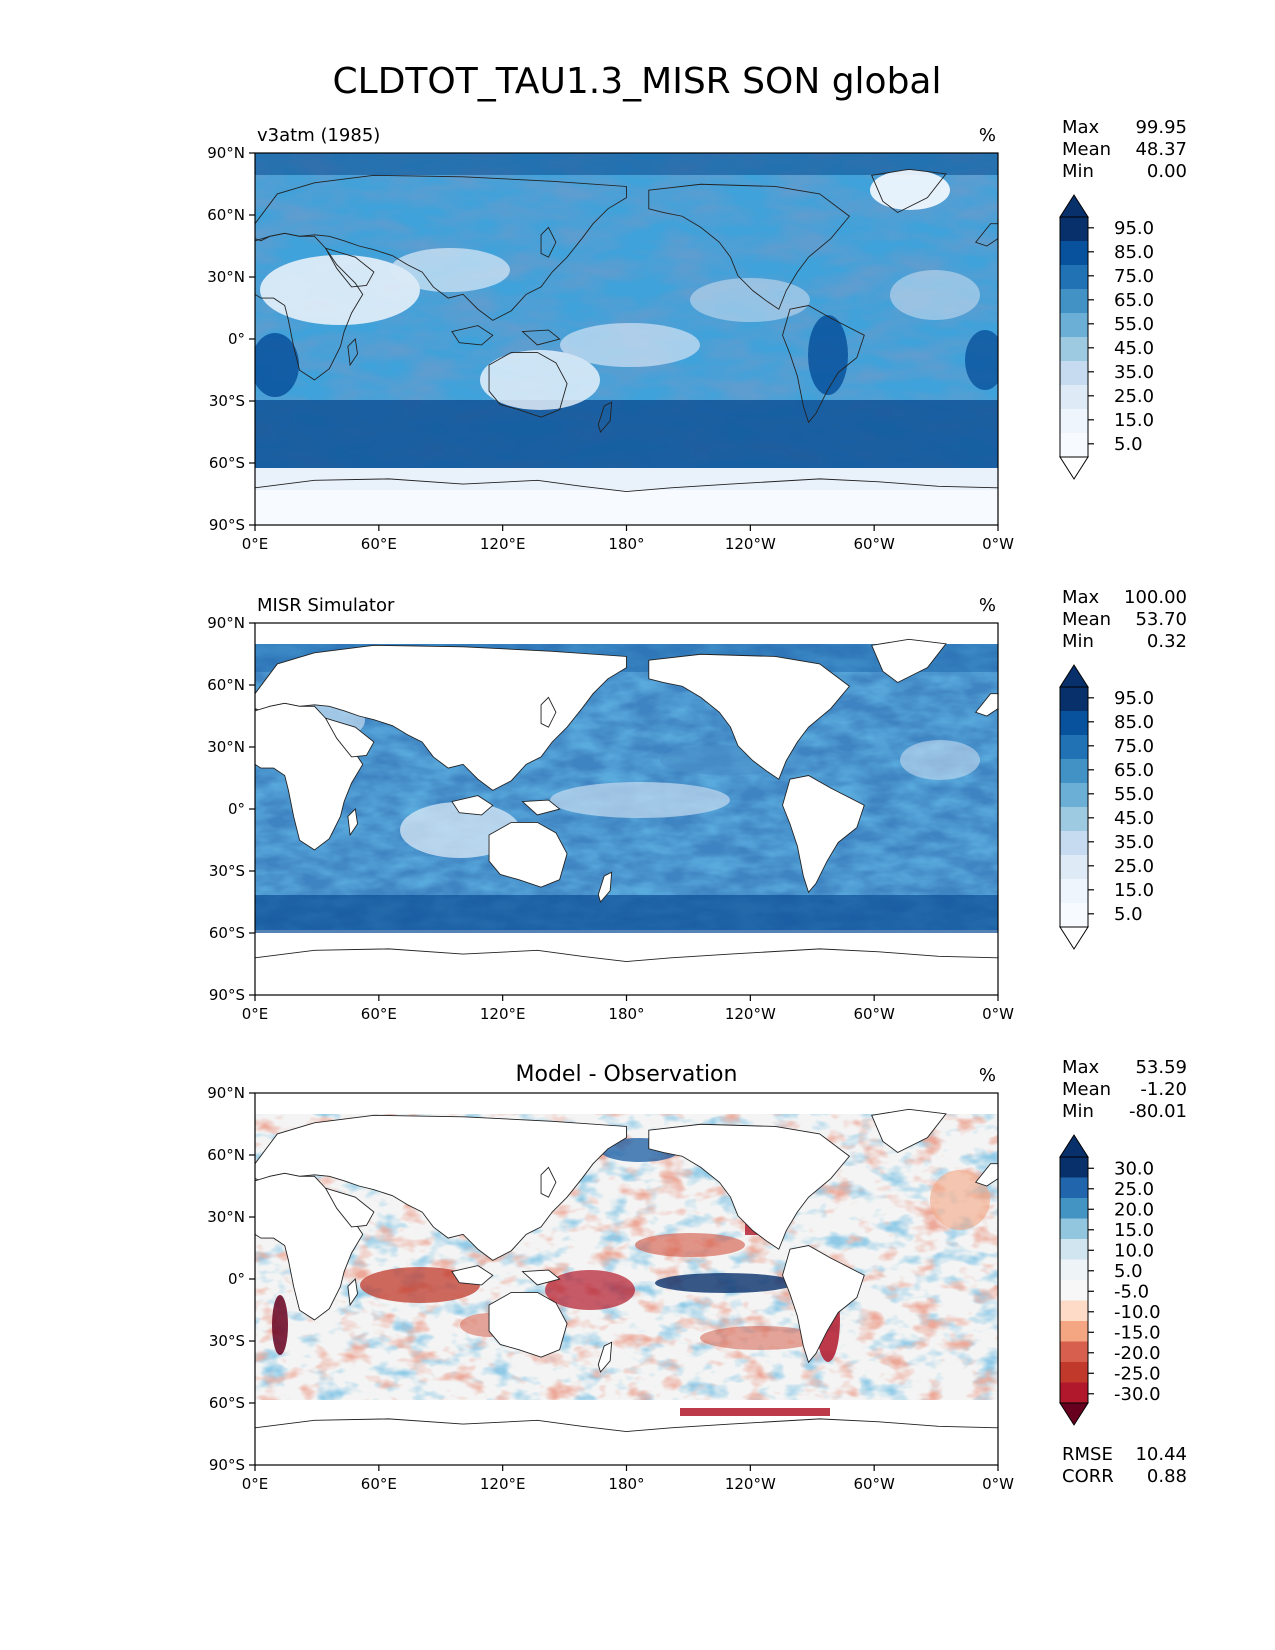 This screenshot has height=1650, width=1275. I want to click on stat-value: 53.59, so click(1161, 1067).